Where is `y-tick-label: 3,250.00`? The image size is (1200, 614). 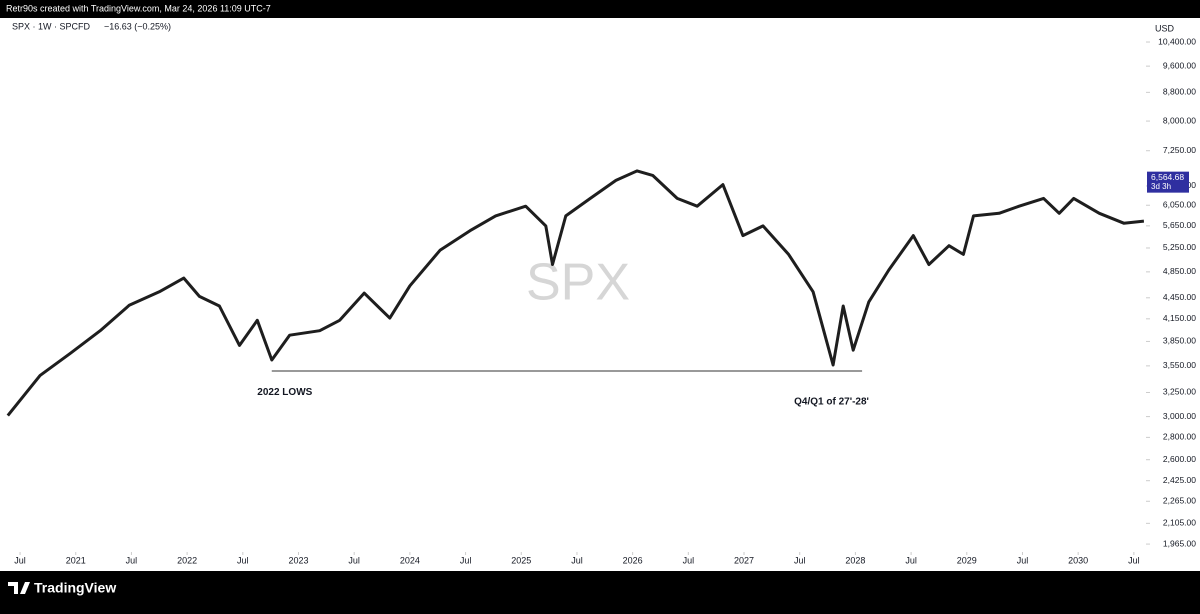
y-tick-label: 3,250.00 is located at coordinates (1179, 392).